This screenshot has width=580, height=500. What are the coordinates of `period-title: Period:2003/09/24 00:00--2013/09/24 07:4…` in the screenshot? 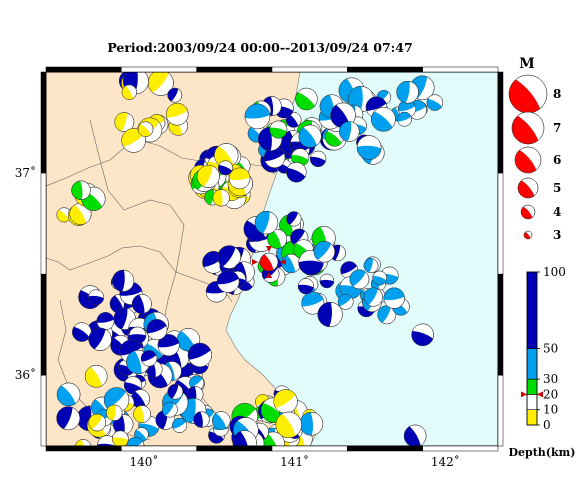 It's located at (260, 47).